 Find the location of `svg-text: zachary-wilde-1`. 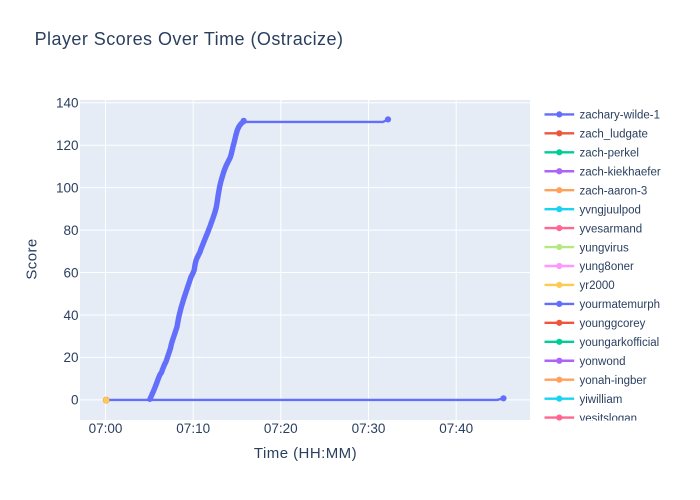

svg-text: zachary-wilde-1 is located at coordinates (620, 116).